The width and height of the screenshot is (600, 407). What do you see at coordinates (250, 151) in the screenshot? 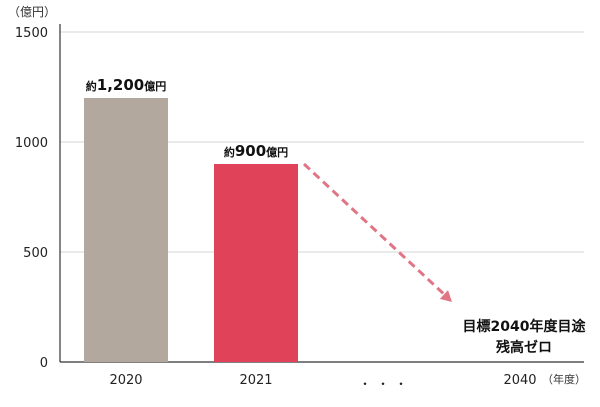
I see `data-label-value: 900` at bounding box center [250, 151].